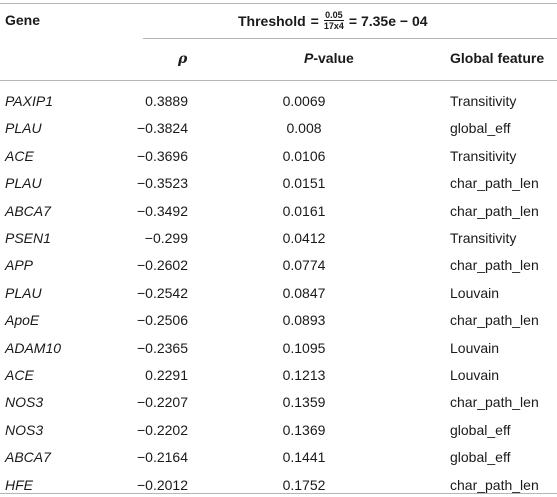 The image size is (557, 497). What do you see at coordinates (304, 320) in the screenshot?
I see `pvalue-cell: 0.0893` at bounding box center [304, 320].